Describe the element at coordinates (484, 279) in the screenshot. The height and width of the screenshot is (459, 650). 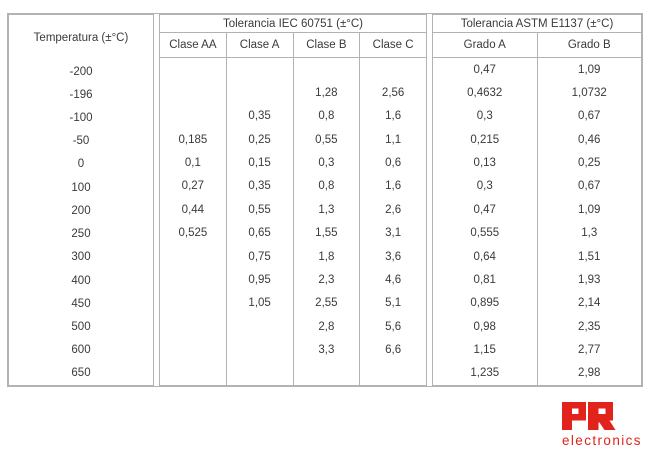
I see `value-cell: 0,81` at that location.